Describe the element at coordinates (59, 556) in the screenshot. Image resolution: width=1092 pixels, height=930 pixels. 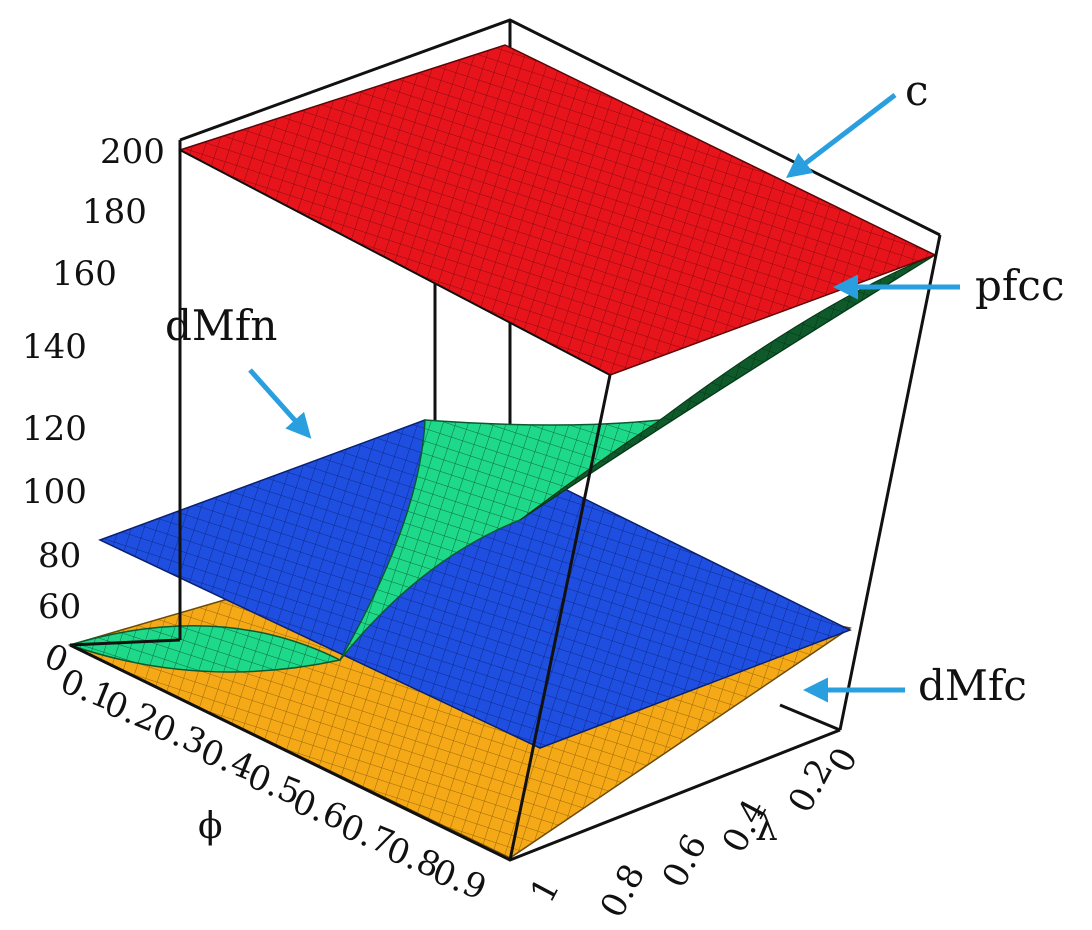
I see `z-tick-label: 80` at that location.